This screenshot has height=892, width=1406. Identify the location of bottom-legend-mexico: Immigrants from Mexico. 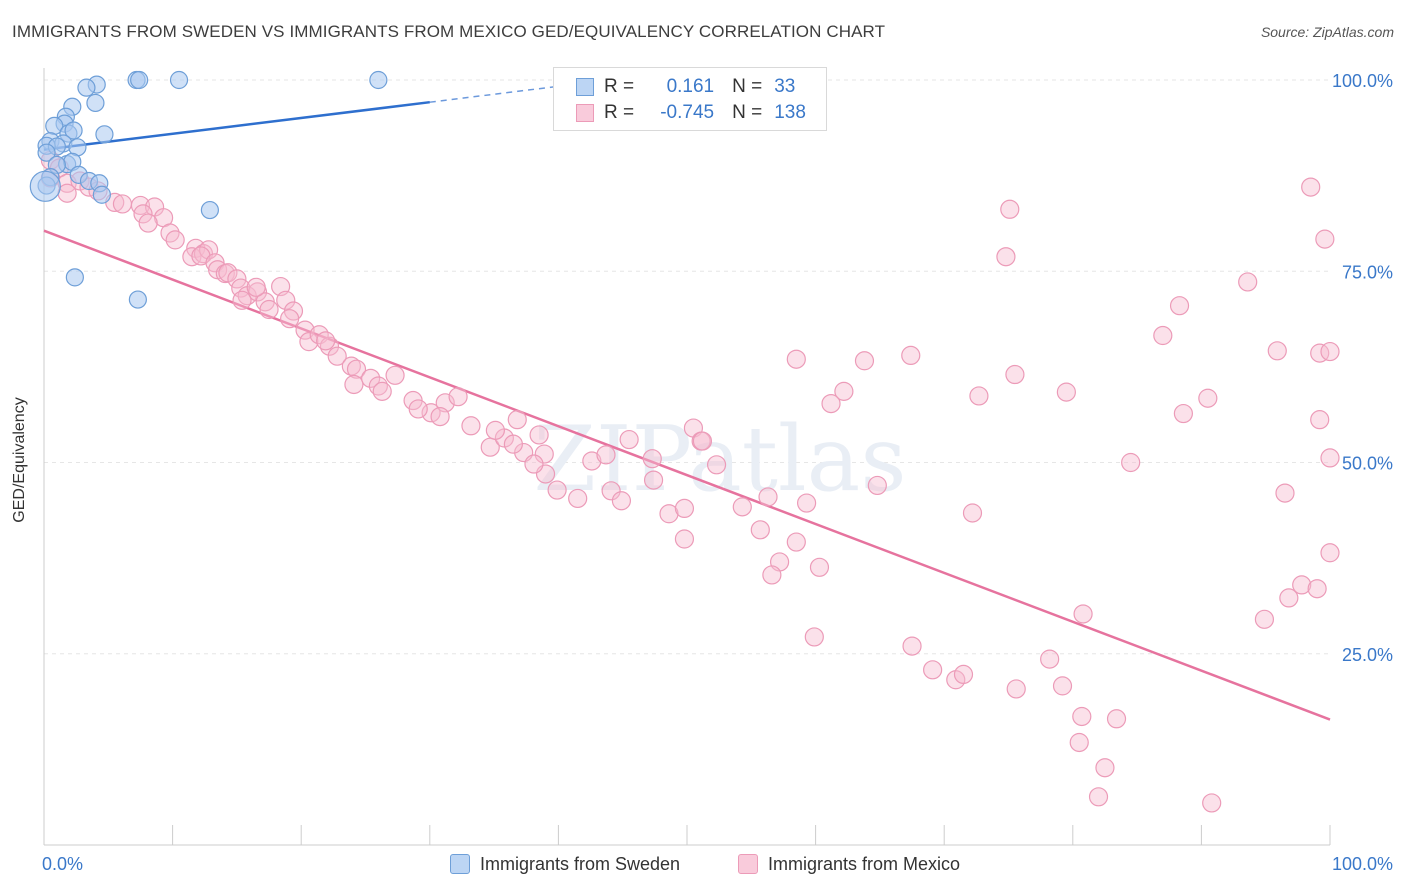
(849, 864).